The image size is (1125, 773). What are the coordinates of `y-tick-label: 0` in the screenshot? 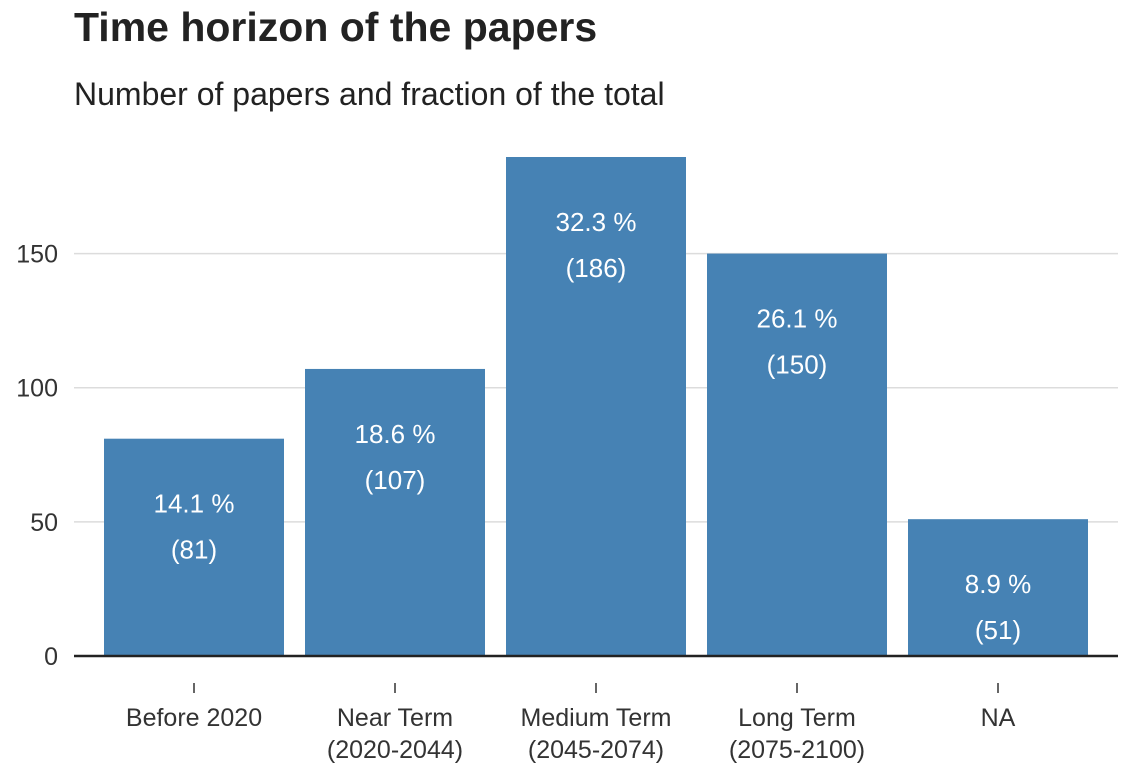 It's located at (51, 657).